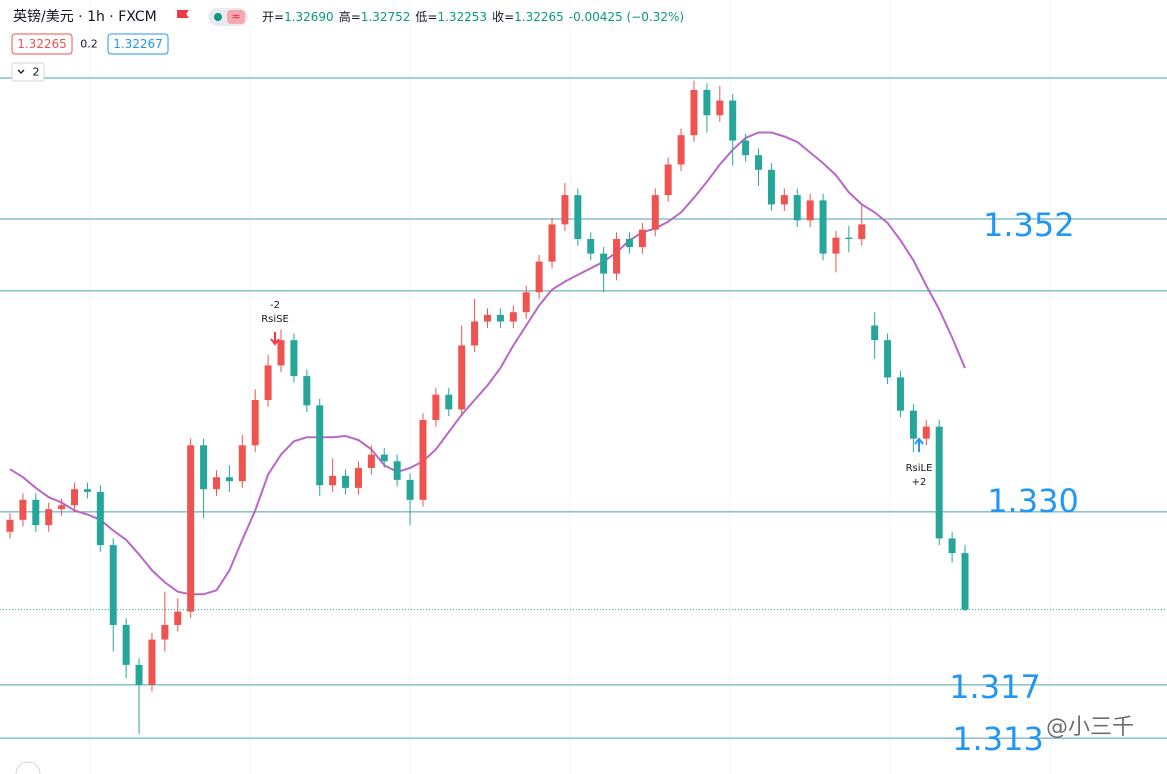  Describe the element at coordinates (183, 14) in the screenshot. I see `flag-icon` at that location.